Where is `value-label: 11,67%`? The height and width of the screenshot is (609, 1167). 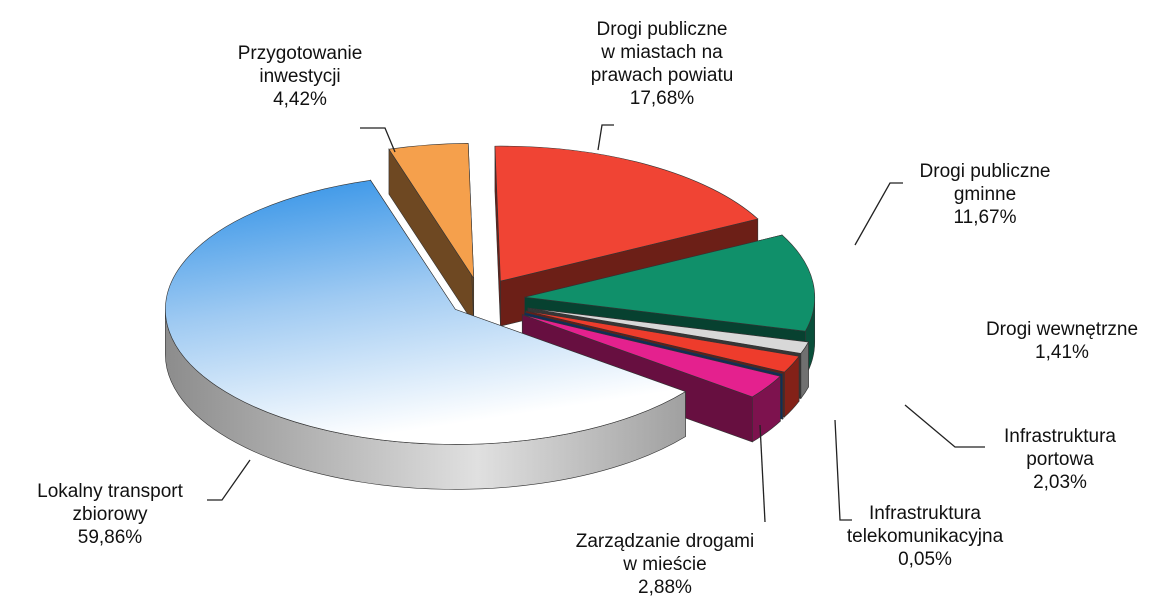
value-label: 11,67% is located at coordinates (985, 217).